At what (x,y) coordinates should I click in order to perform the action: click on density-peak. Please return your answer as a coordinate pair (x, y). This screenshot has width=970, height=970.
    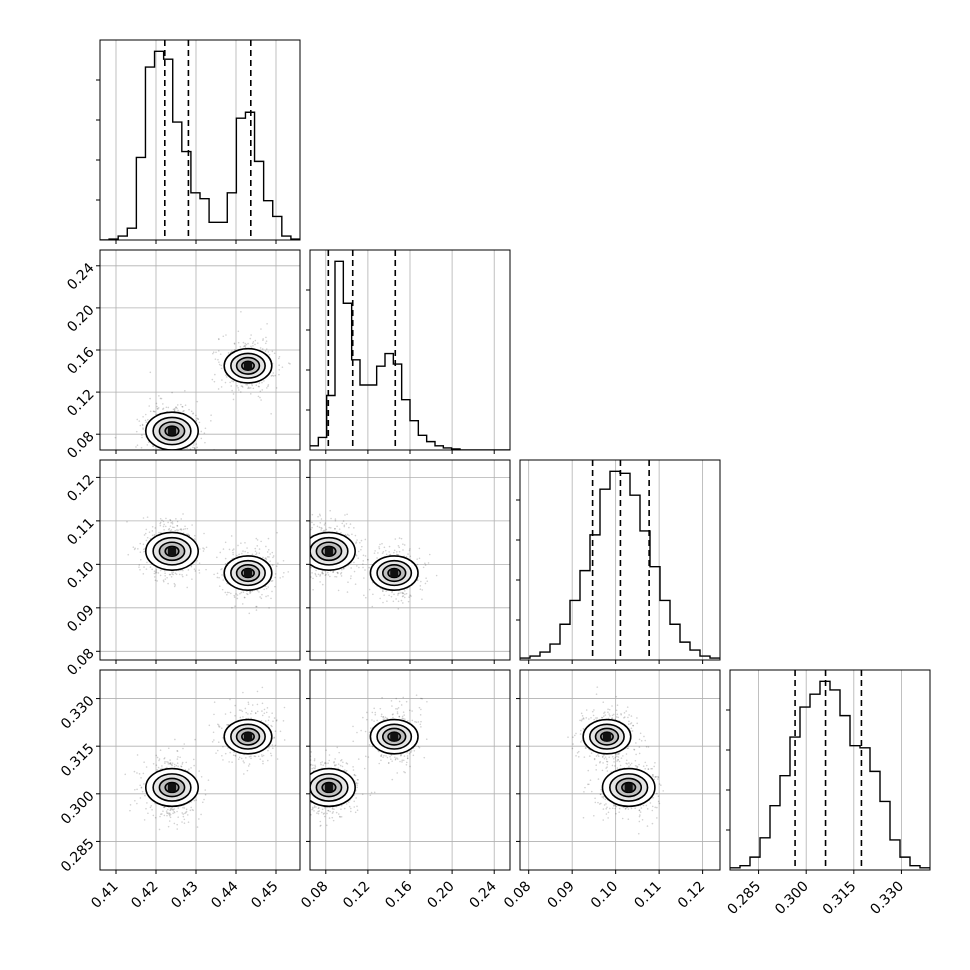
    Looking at the image, I should click on (248, 736).